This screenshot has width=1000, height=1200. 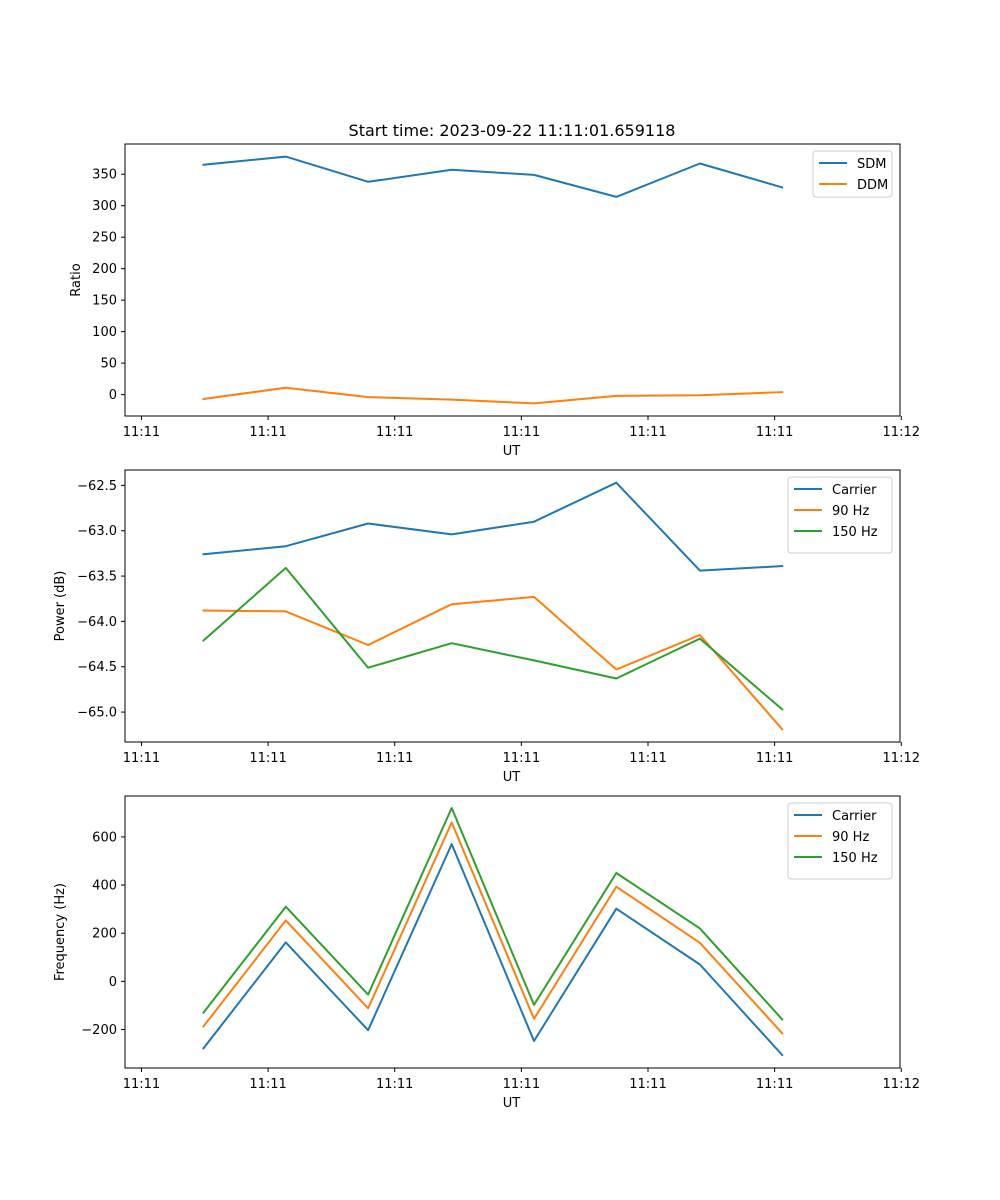 What do you see at coordinates (104, 175) in the screenshot?
I see `y-tick-label: 350` at bounding box center [104, 175].